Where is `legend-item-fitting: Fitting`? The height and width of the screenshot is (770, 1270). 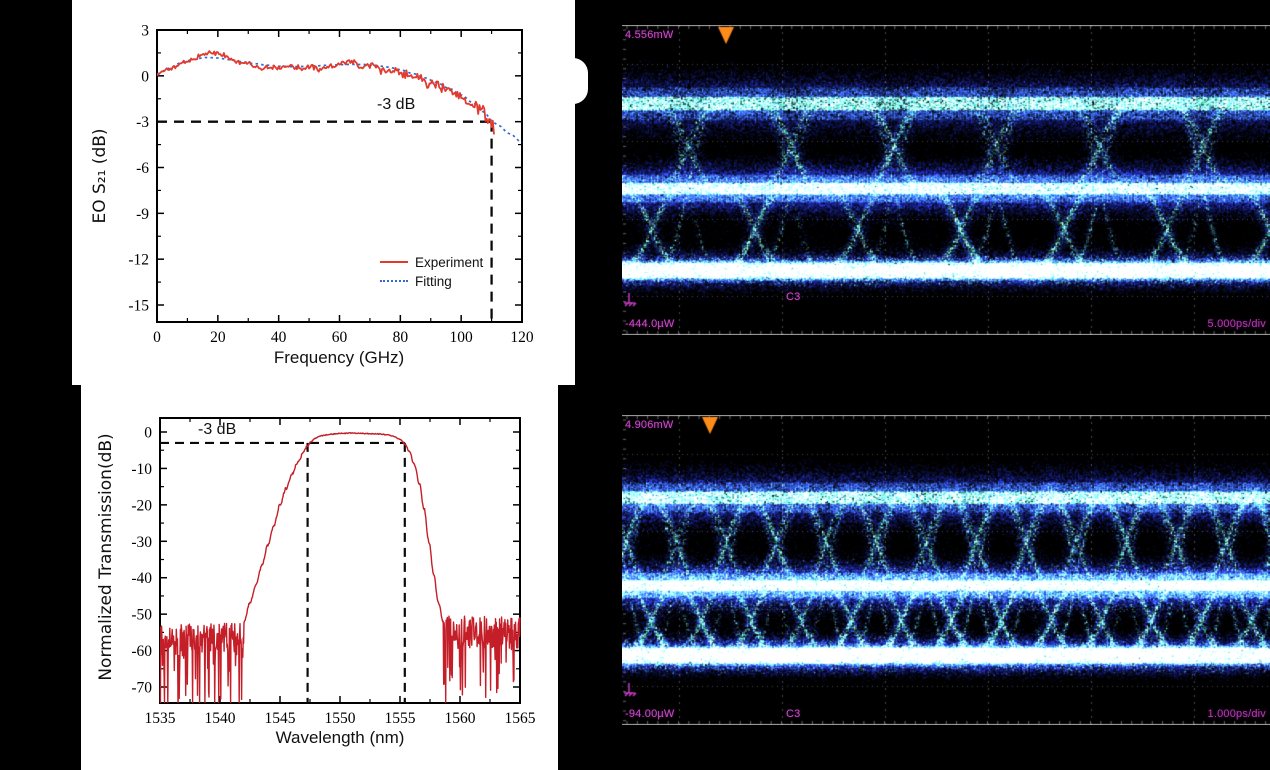 legend-item-fitting: Fitting is located at coordinates (431, 281).